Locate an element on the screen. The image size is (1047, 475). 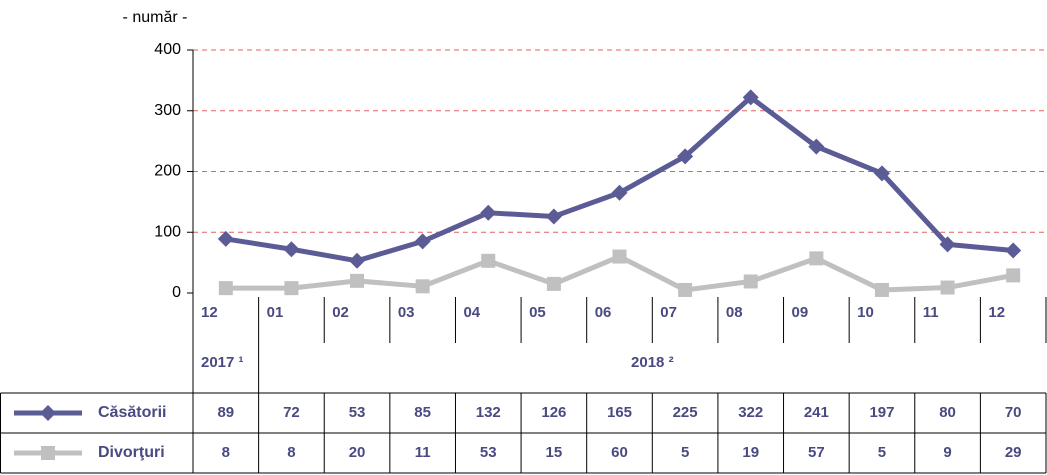
table-value: 70 is located at coordinates (1013, 412).